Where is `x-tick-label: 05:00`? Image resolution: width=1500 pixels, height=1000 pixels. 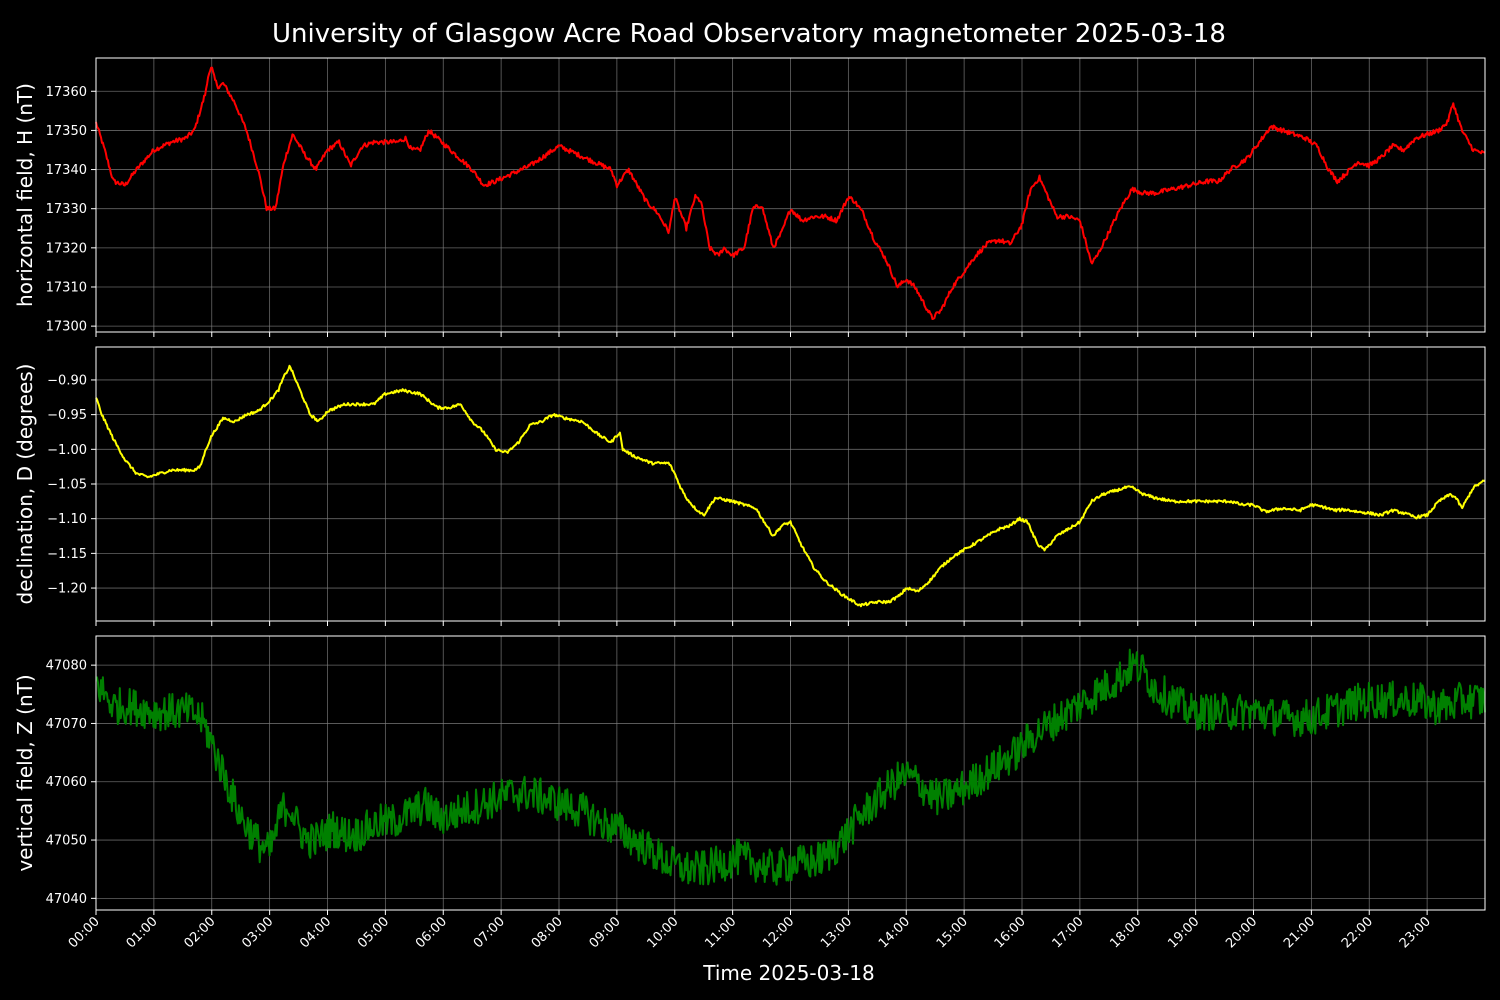 x-tick-label: 05:00 is located at coordinates (373, 932).